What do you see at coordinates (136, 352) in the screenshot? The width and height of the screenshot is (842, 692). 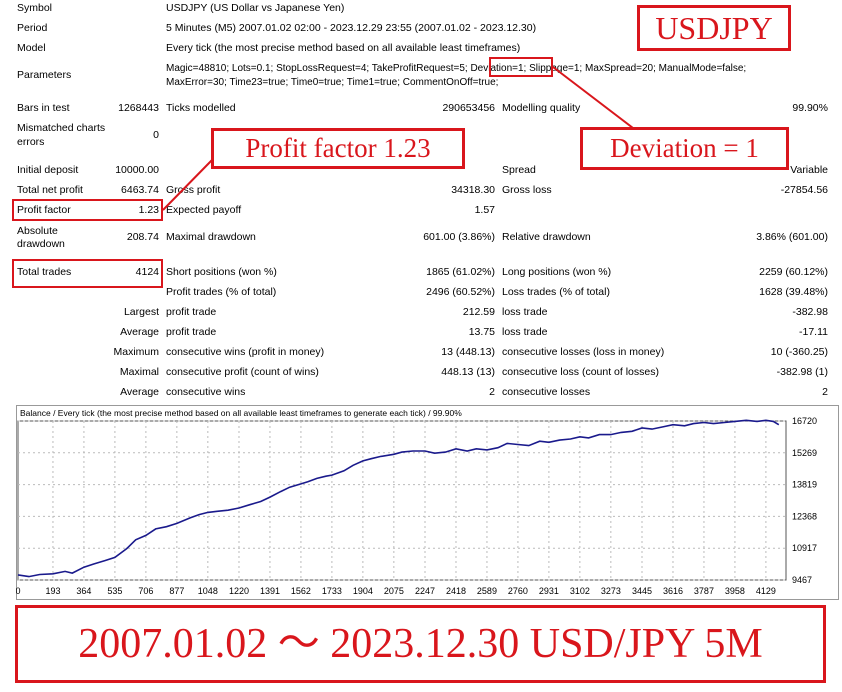 I see `label-maximum: Maximum` at bounding box center [136, 352].